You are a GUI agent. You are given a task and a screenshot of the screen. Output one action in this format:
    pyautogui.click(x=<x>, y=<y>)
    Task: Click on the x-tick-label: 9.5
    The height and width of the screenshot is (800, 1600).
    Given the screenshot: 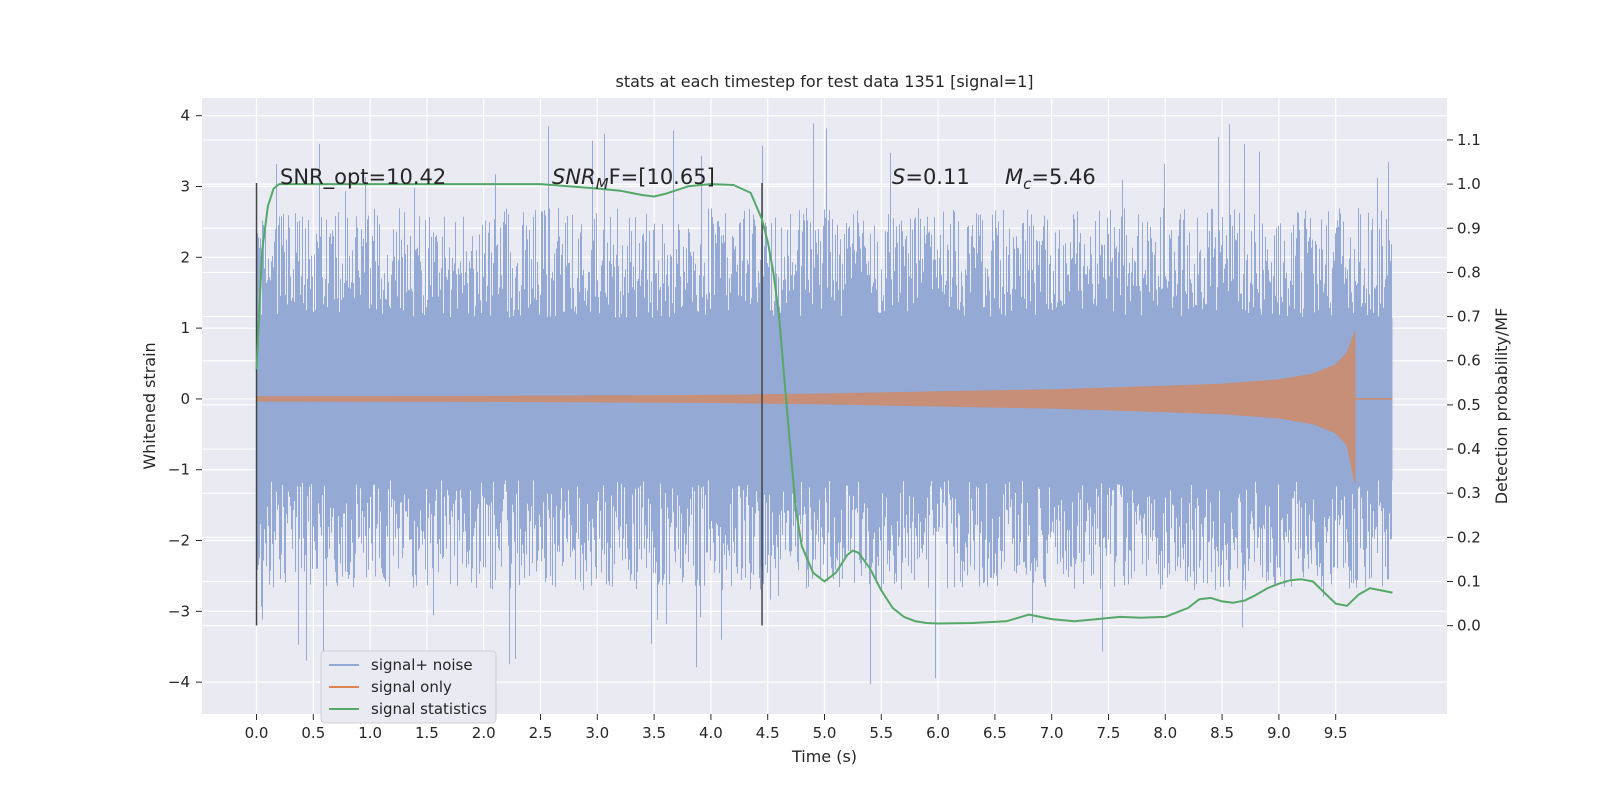 What is the action you would take?
    pyautogui.click(x=1336, y=733)
    